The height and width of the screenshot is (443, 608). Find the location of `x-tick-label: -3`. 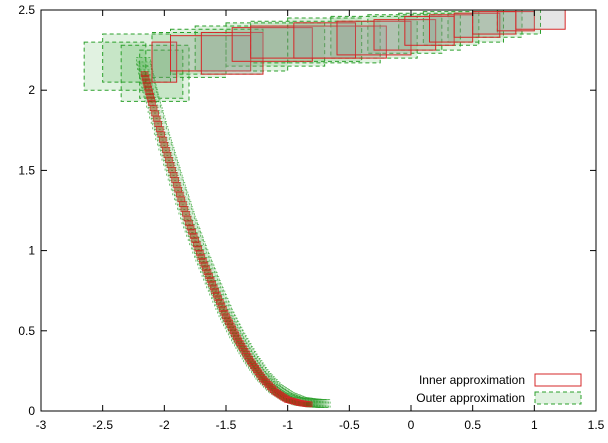

x-tick-label: -3 is located at coordinates (41, 425).